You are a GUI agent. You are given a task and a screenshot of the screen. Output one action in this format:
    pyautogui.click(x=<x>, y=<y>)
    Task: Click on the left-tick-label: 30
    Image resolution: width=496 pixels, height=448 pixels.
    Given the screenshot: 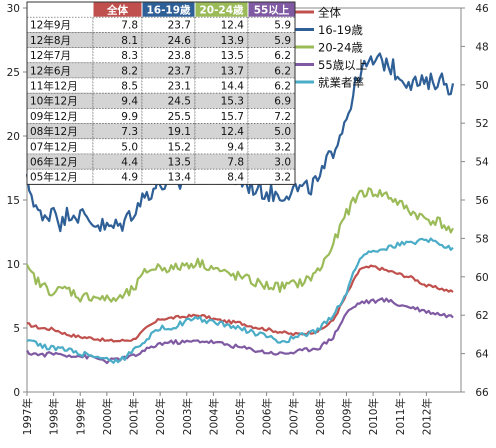 What is the action you would take?
    pyautogui.click(x=13, y=9)
    